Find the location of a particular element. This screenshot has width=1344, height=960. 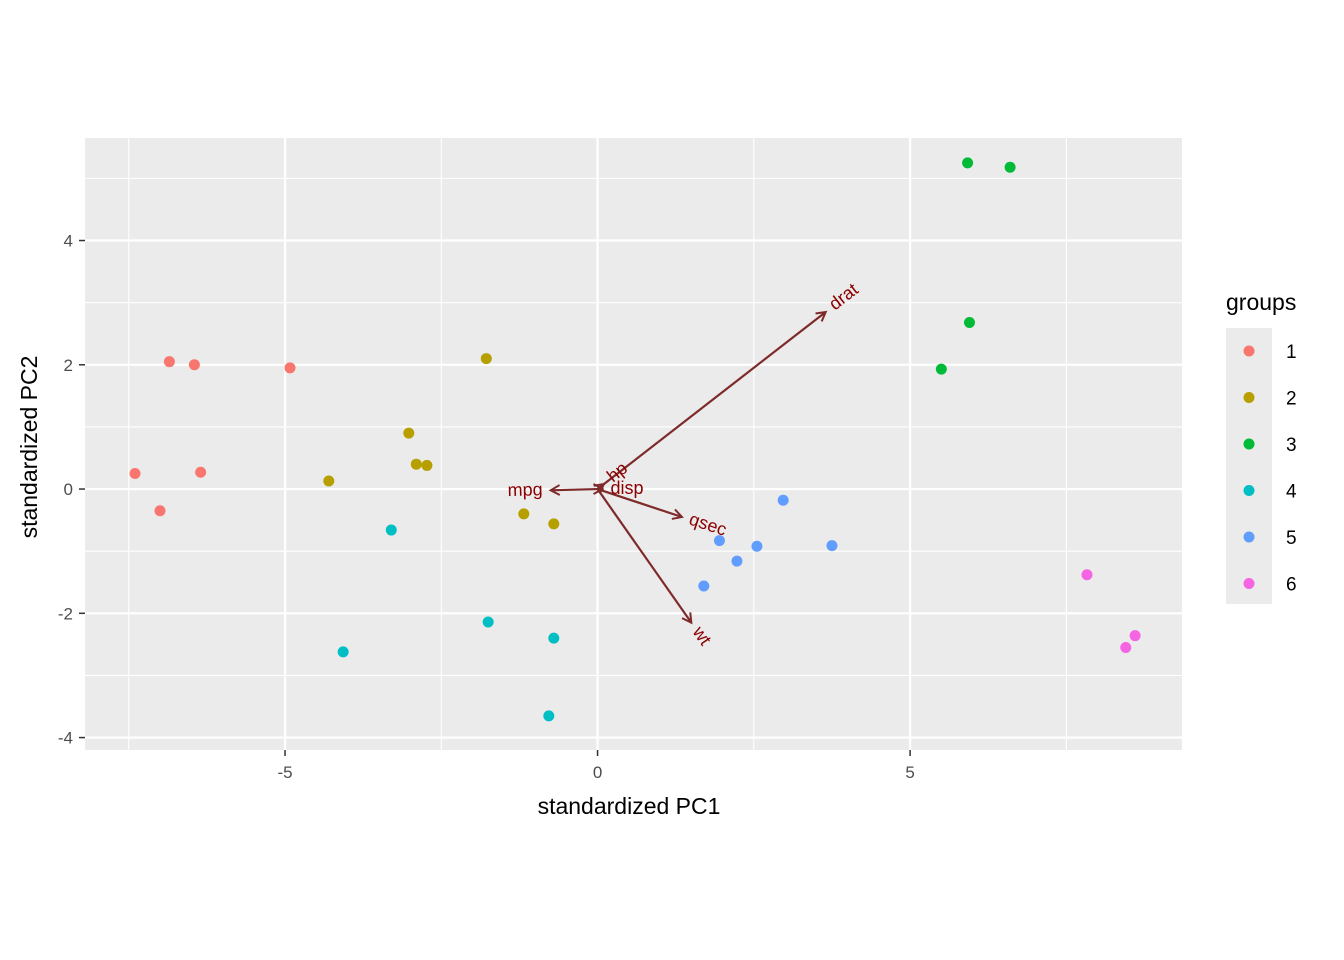

x-tick-label: -5 is located at coordinates (284, 772).